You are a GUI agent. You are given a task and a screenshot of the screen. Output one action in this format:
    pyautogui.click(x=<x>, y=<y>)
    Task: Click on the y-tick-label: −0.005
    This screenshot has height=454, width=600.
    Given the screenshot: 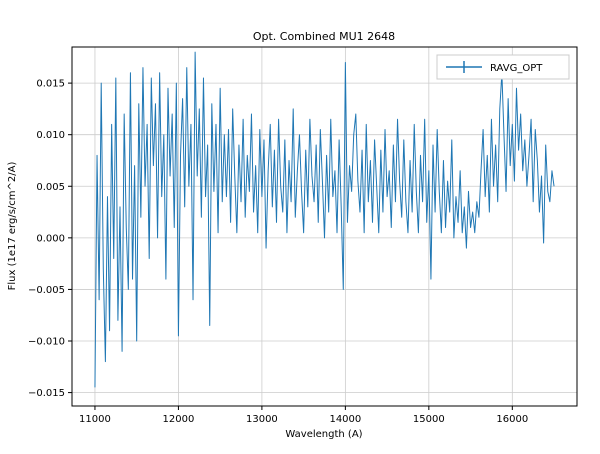 What is the action you would take?
    pyautogui.click(x=46, y=290)
    